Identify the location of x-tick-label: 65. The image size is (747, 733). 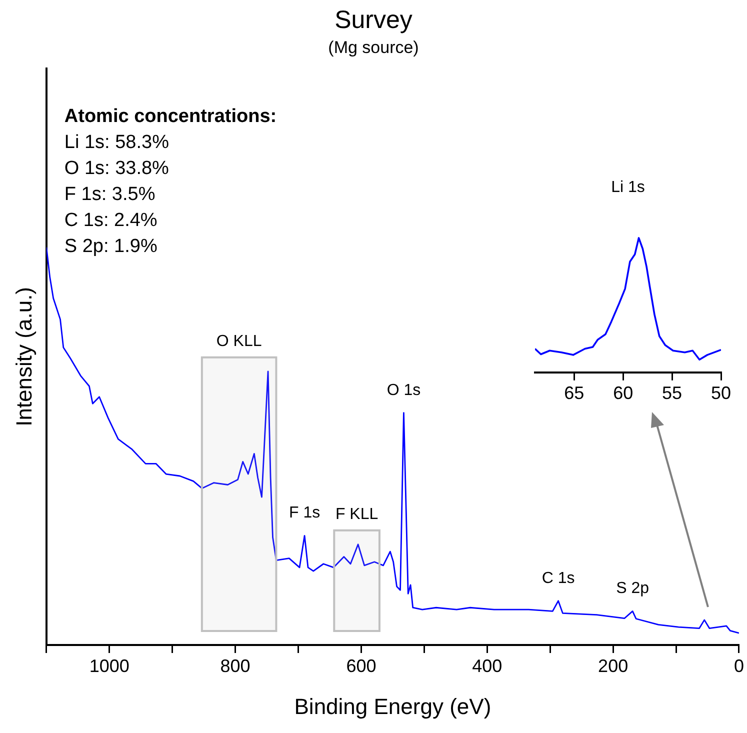
(574, 393).